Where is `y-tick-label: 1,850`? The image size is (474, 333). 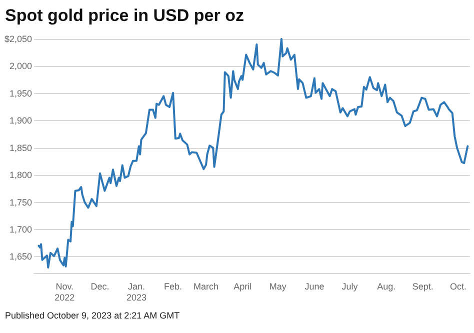
y-tick-label: 1,850 is located at coordinates (20, 147).